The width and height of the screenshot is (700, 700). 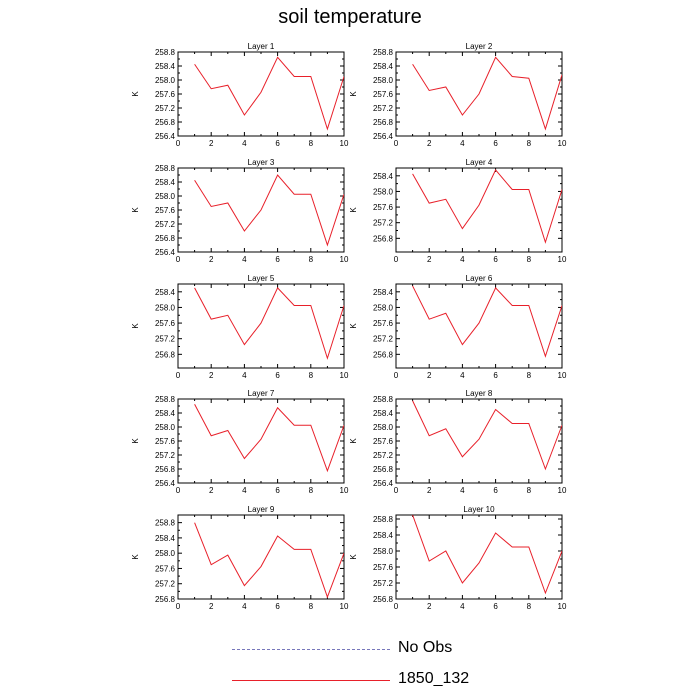 What do you see at coordinates (479, 393) in the screenshot?
I see `panel-title: Layer 8` at bounding box center [479, 393].